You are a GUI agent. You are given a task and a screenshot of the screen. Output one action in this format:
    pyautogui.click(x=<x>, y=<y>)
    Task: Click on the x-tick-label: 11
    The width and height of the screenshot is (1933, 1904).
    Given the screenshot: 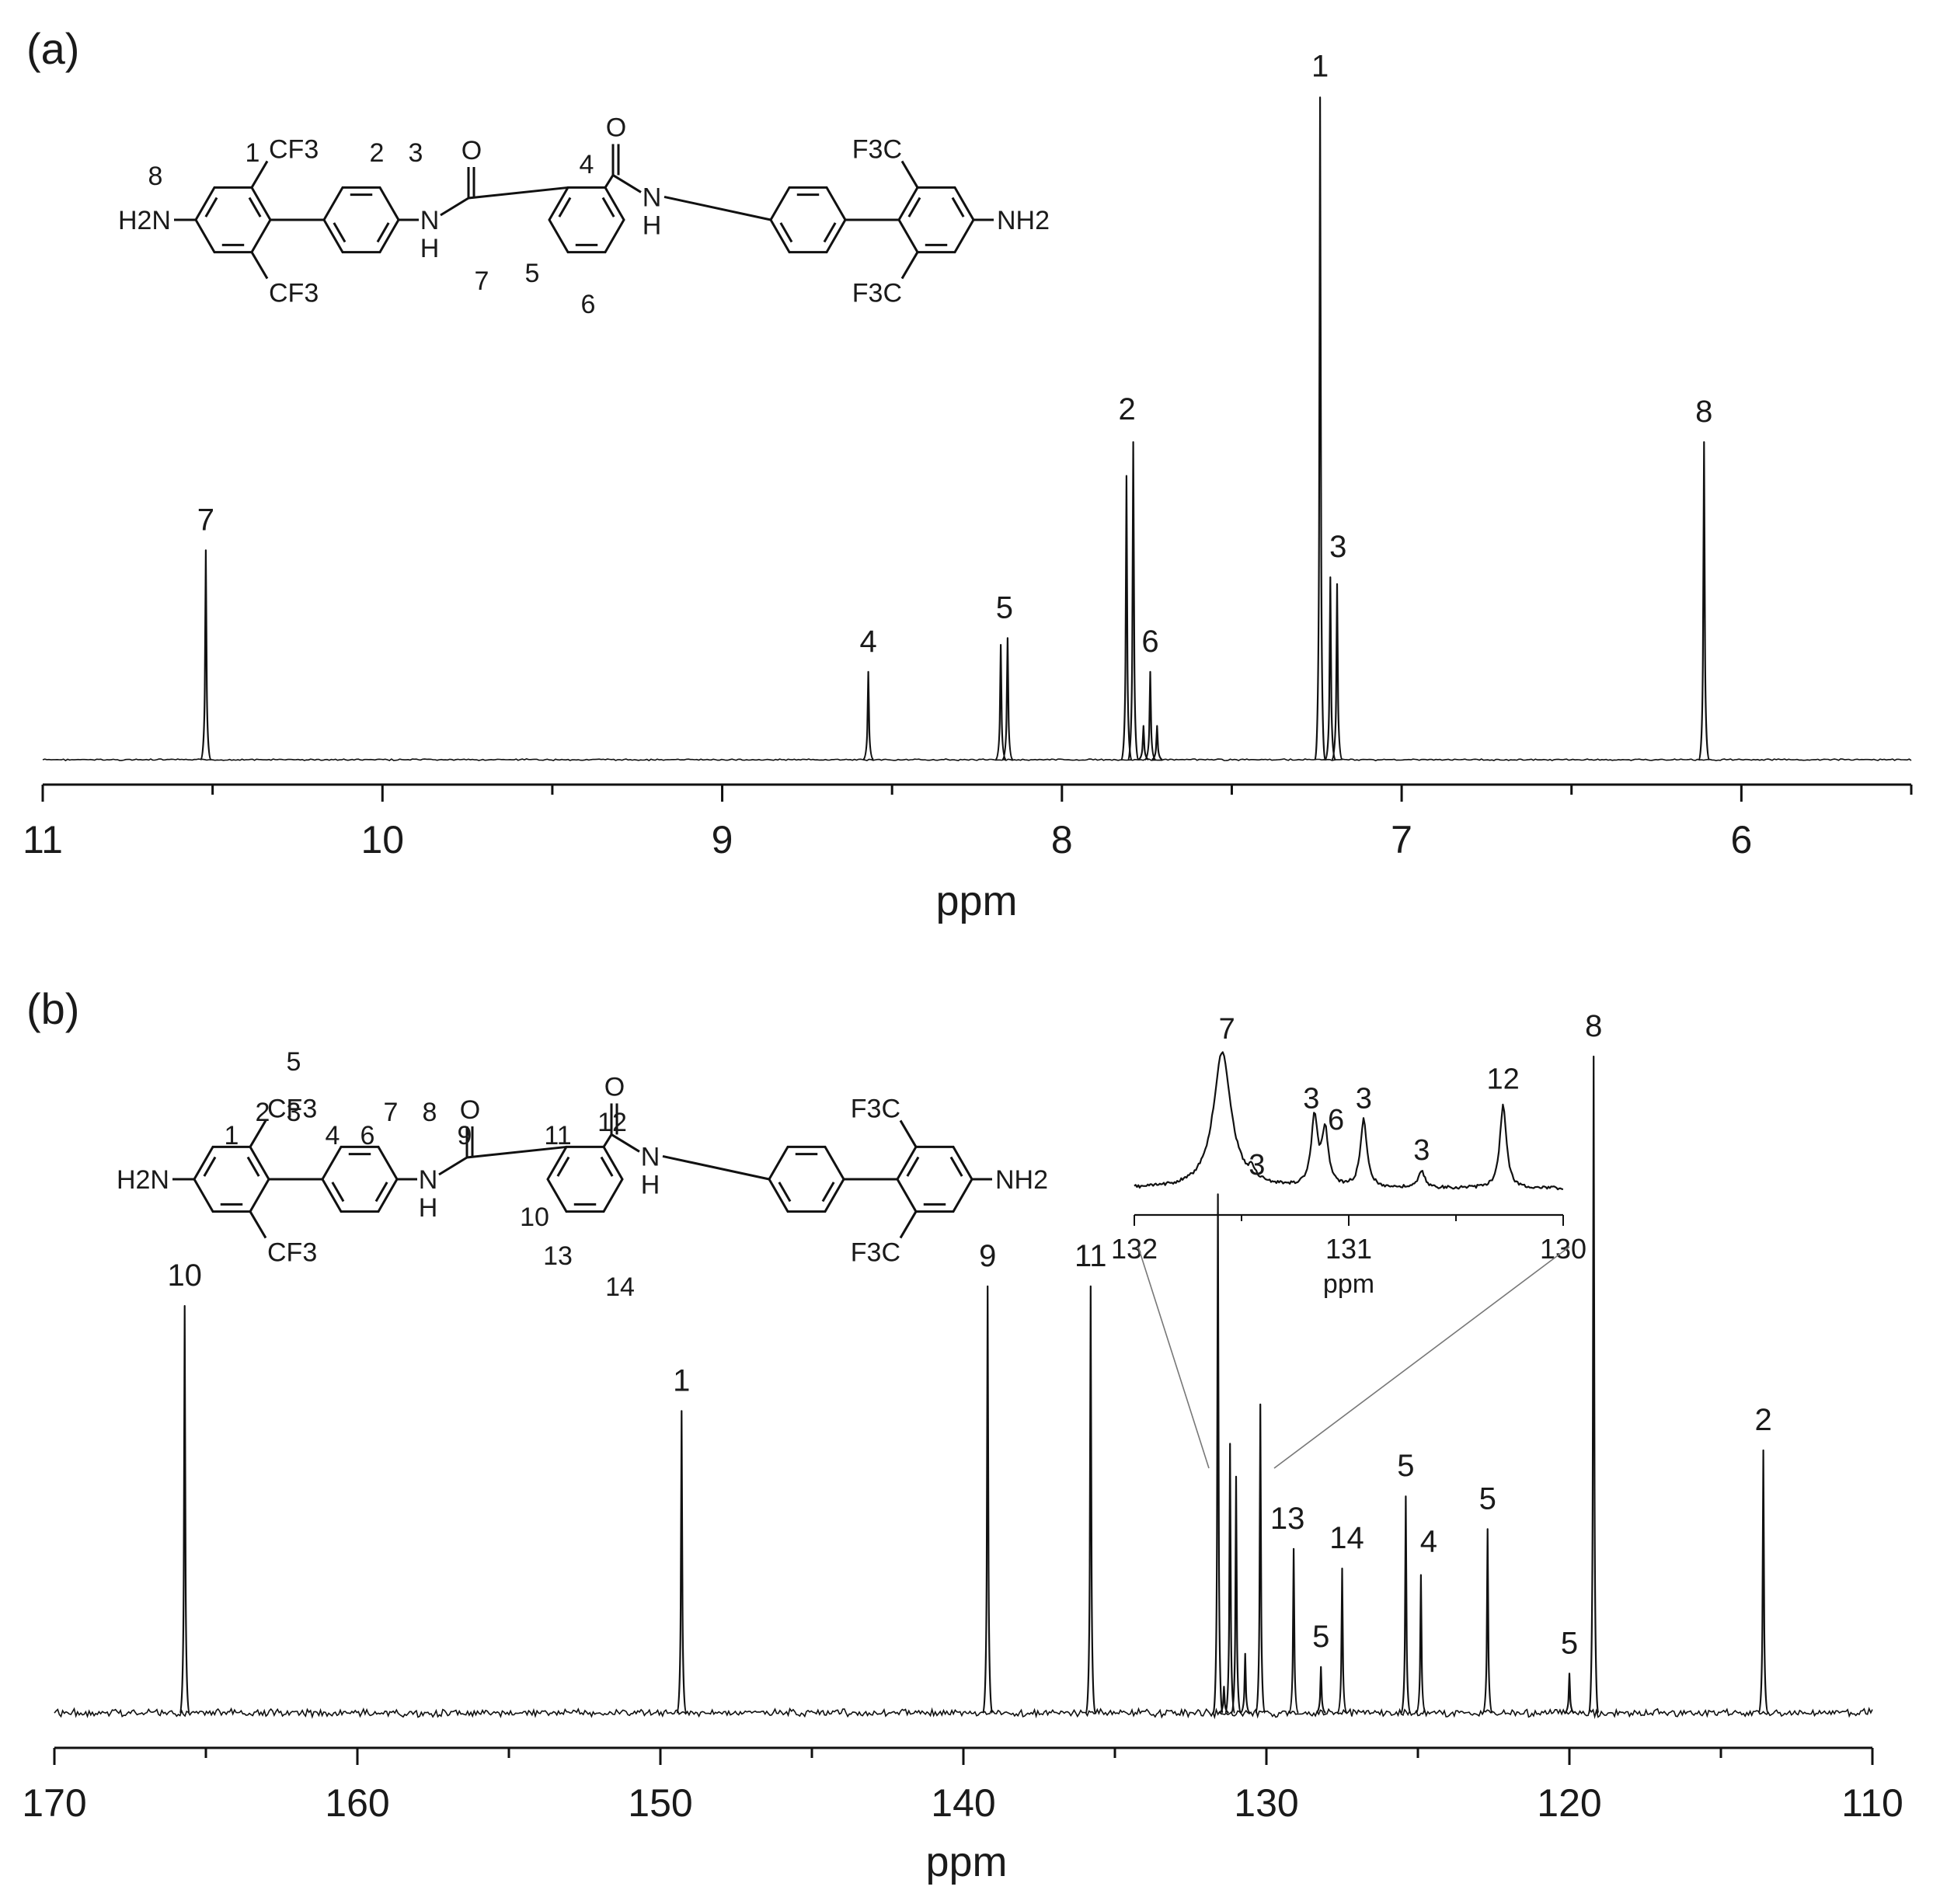 What is the action you would take?
    pyautogui.click(x=43, y=839)
    